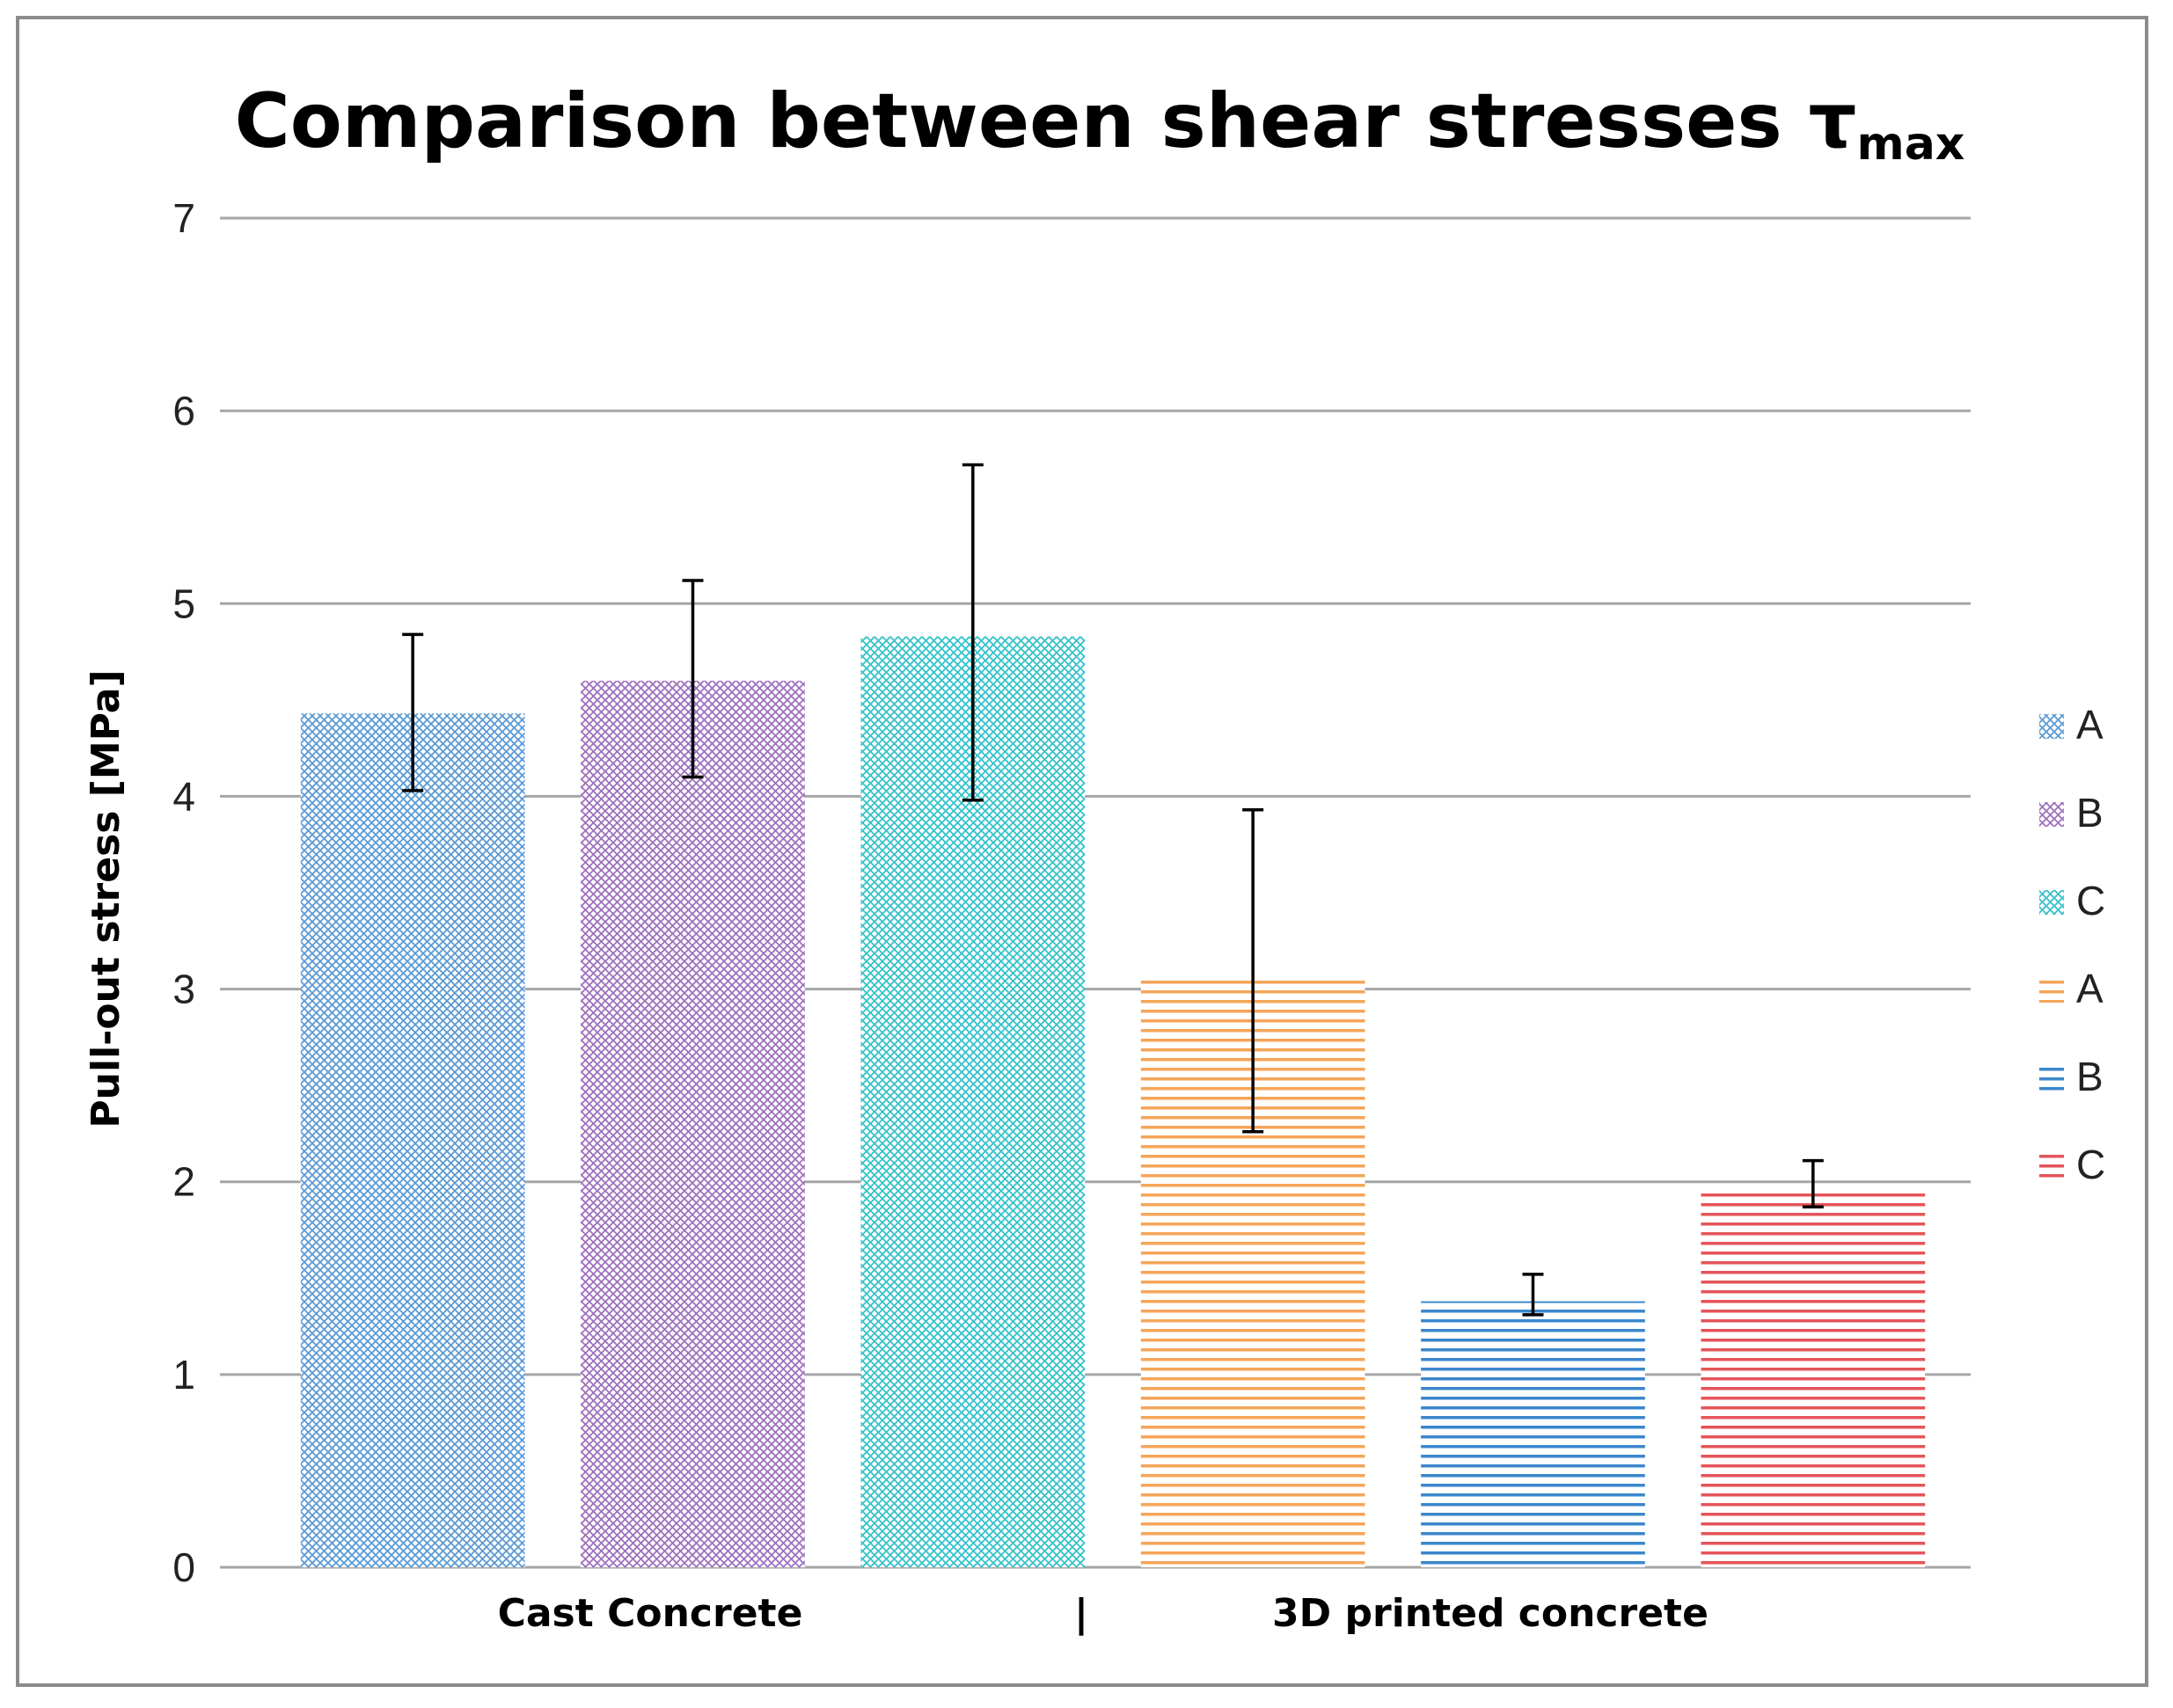 The width and height of the screenshot is (2173, 1708). What do you see at coordinates (1253, 971) in the screenshot?
I see `error-bar-3d-a` at bounding box center [1253, 971].